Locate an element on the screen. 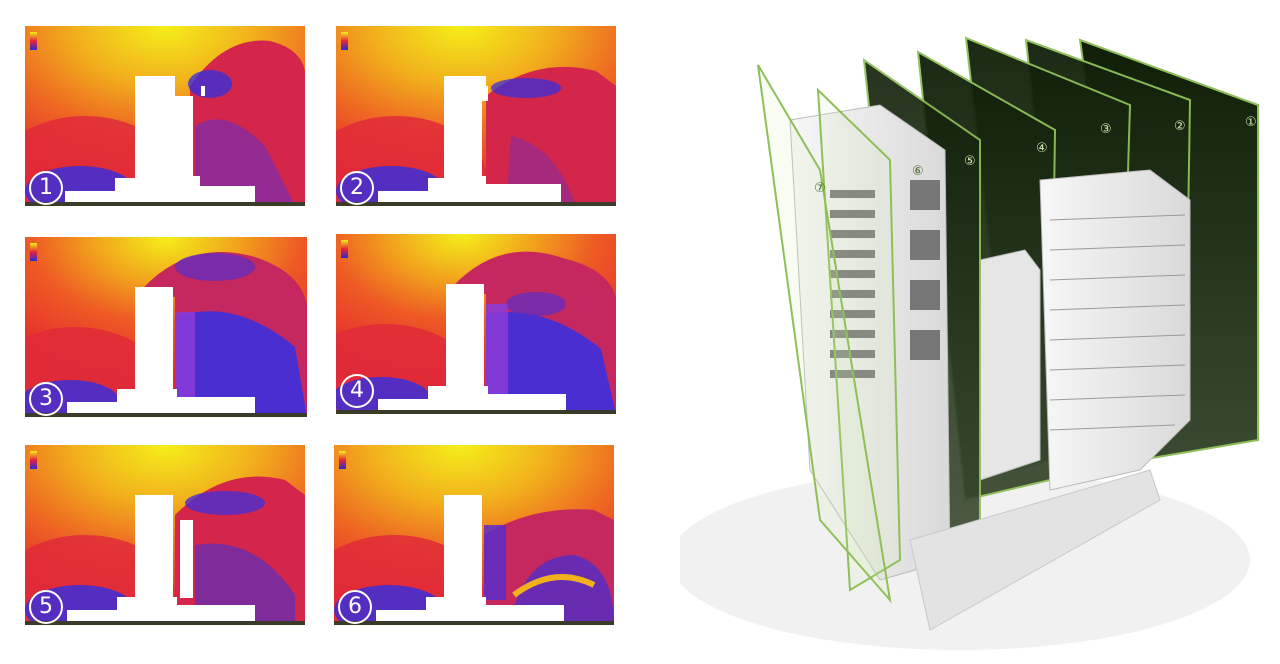  svg-text: ⑤ is located at coordinates (970, 161).